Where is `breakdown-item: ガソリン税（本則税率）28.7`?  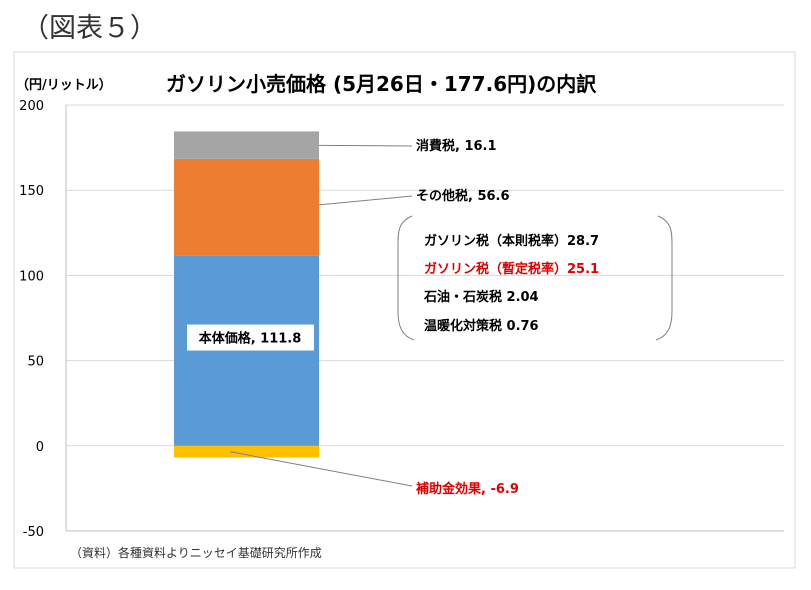 breakdown-item: ガソリン税（本則税率）28.7 is located at coordinates (511, 241).